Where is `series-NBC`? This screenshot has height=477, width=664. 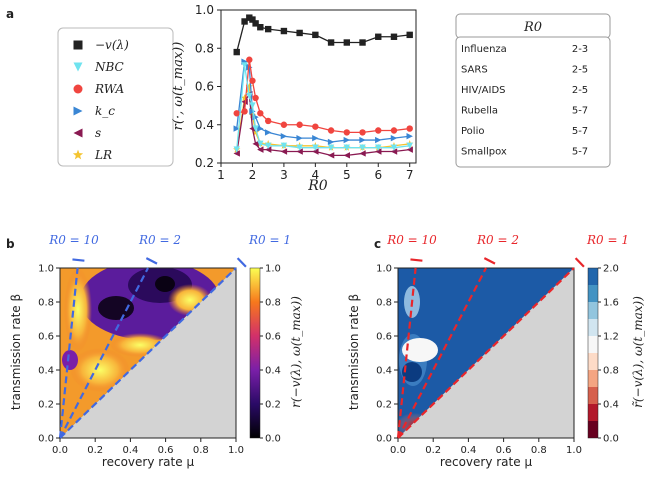 series-NBC is located at coordinates (323, 107).